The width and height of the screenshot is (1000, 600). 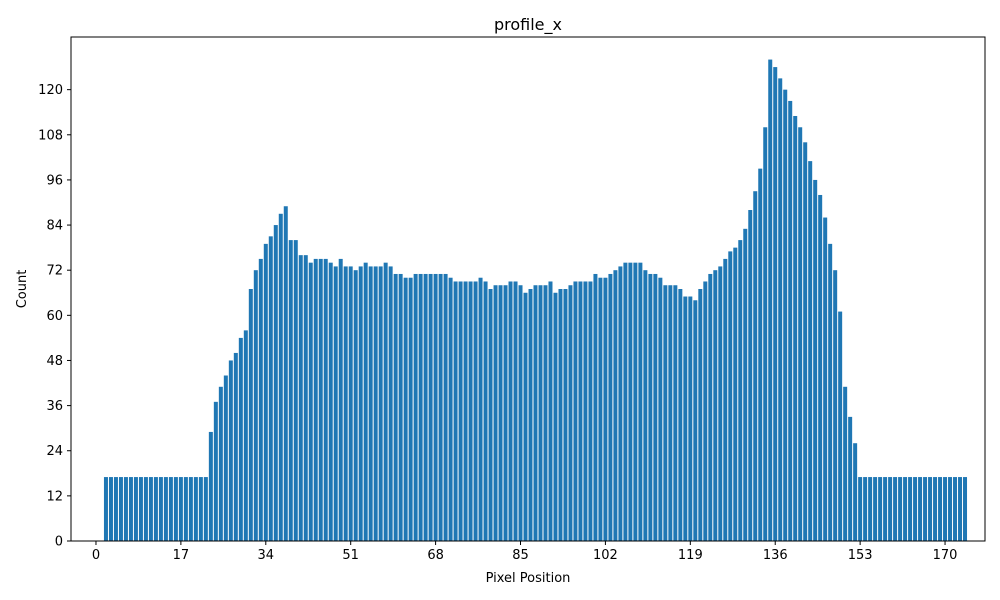 What do you see at coordinates (605, 555) in the screenshot?
I see `x-tick-label: 102` at bounding box center [605, 555].